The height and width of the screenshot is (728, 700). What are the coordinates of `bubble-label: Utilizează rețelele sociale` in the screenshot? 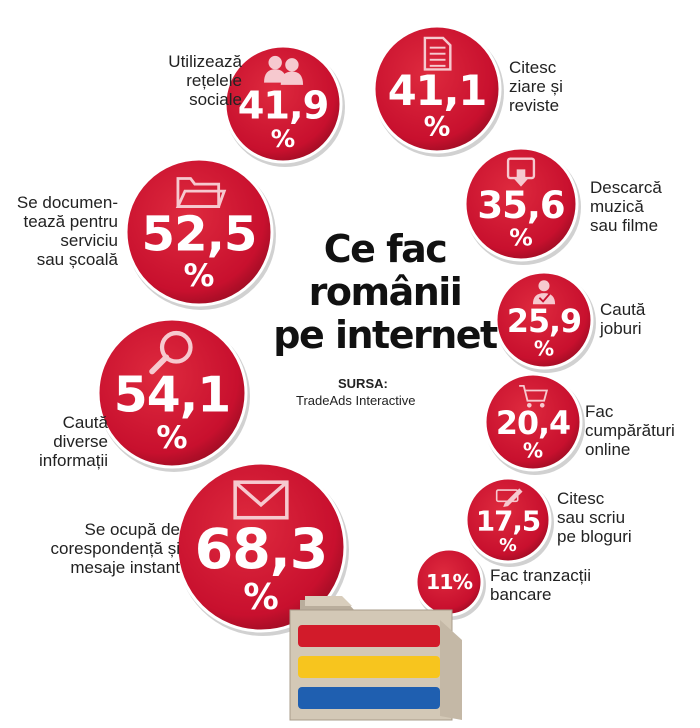 It's located at (205, 80).